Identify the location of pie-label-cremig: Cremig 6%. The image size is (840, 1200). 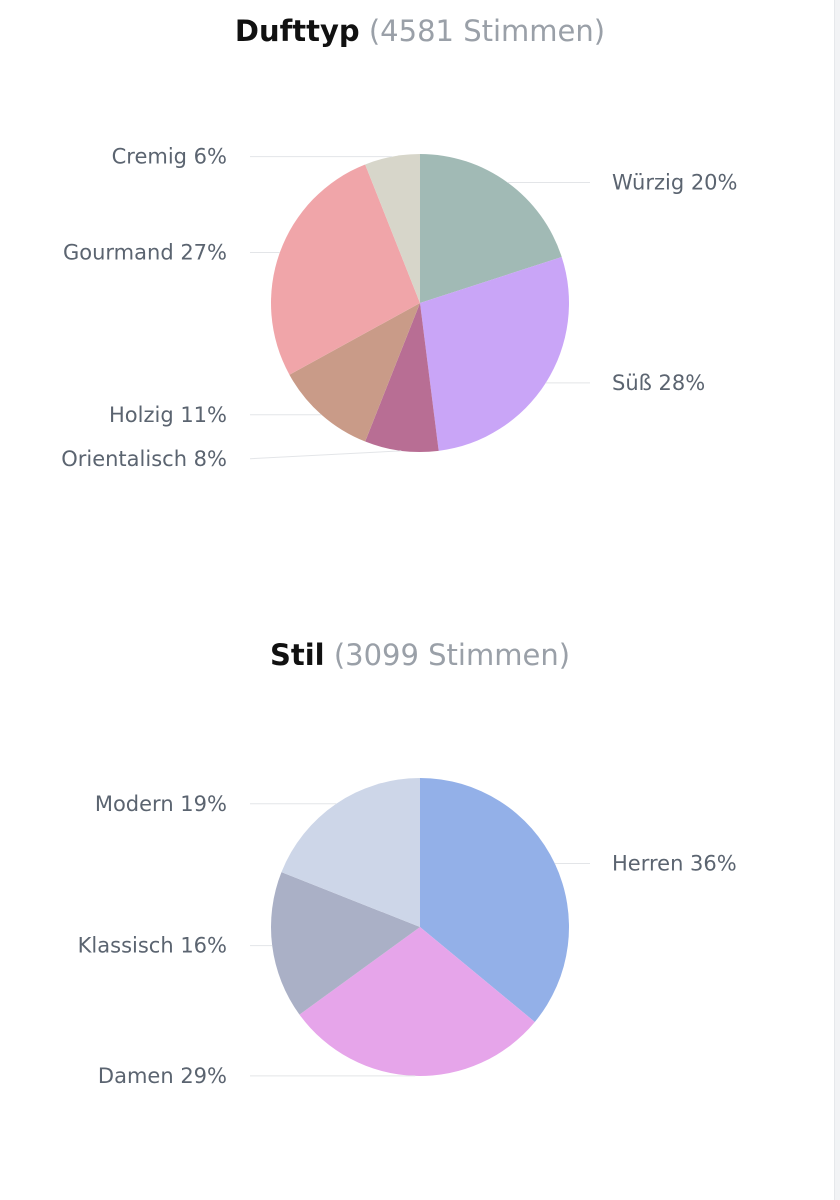
(169, 157).